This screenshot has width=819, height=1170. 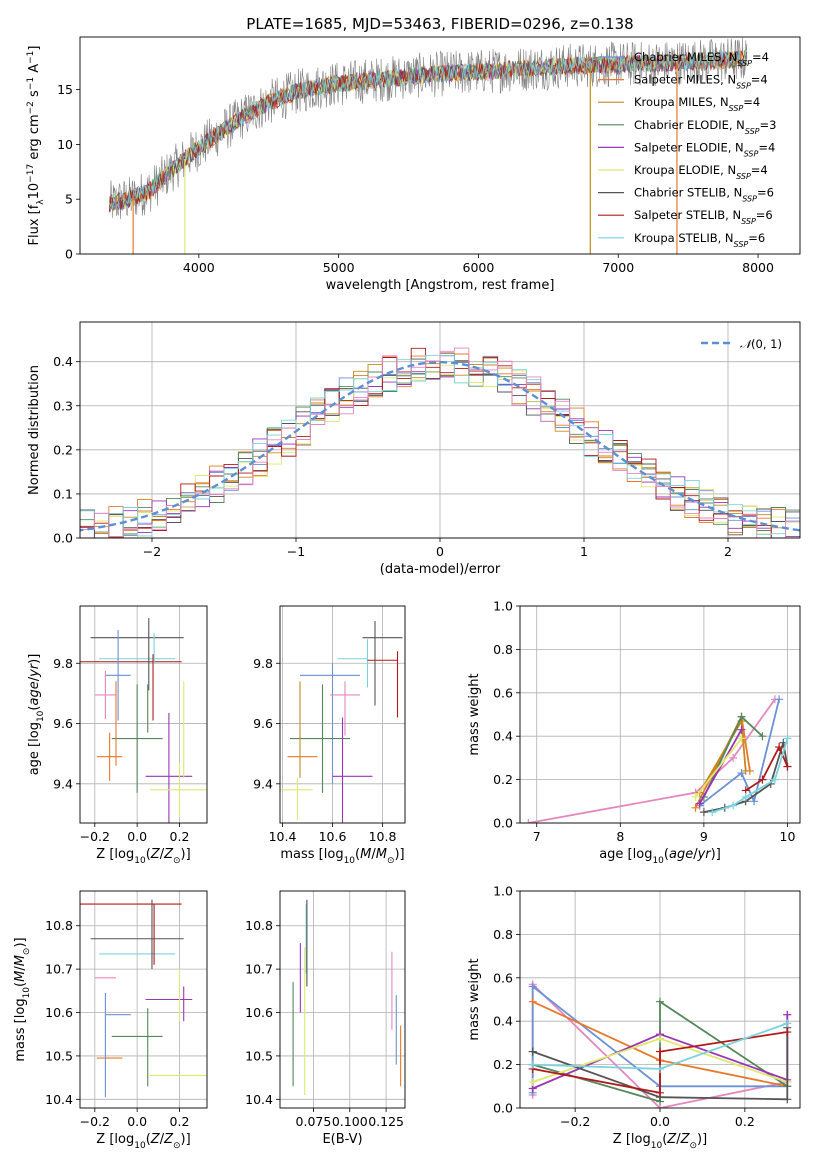 What do you see at coordinates (339, 267) in the screenshot?
I see `x-tick-label: 5000` at bounding box center [339, 267].